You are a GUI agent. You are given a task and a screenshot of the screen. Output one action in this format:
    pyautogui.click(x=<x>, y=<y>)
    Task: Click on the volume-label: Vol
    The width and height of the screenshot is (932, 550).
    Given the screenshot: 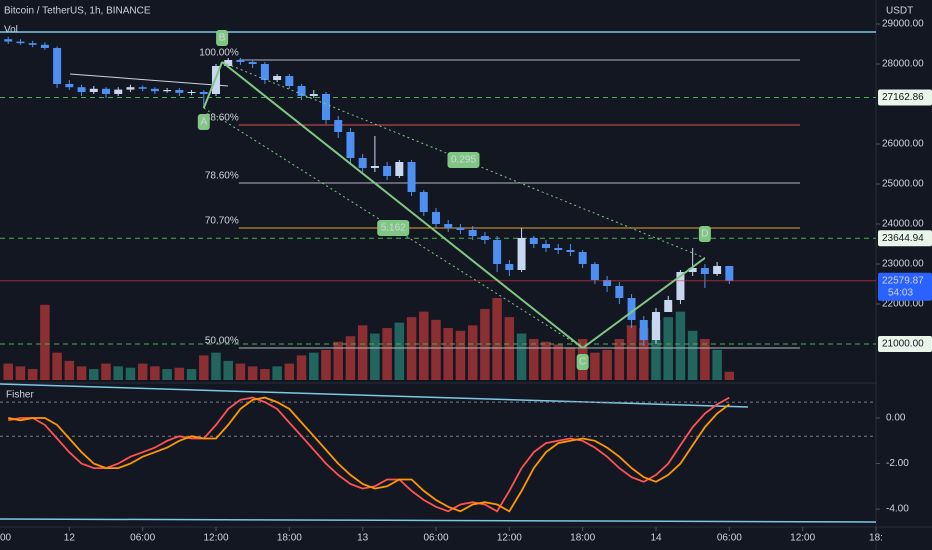 What is the action you would take?
    pyautogui.click(x=11, y=30)
    